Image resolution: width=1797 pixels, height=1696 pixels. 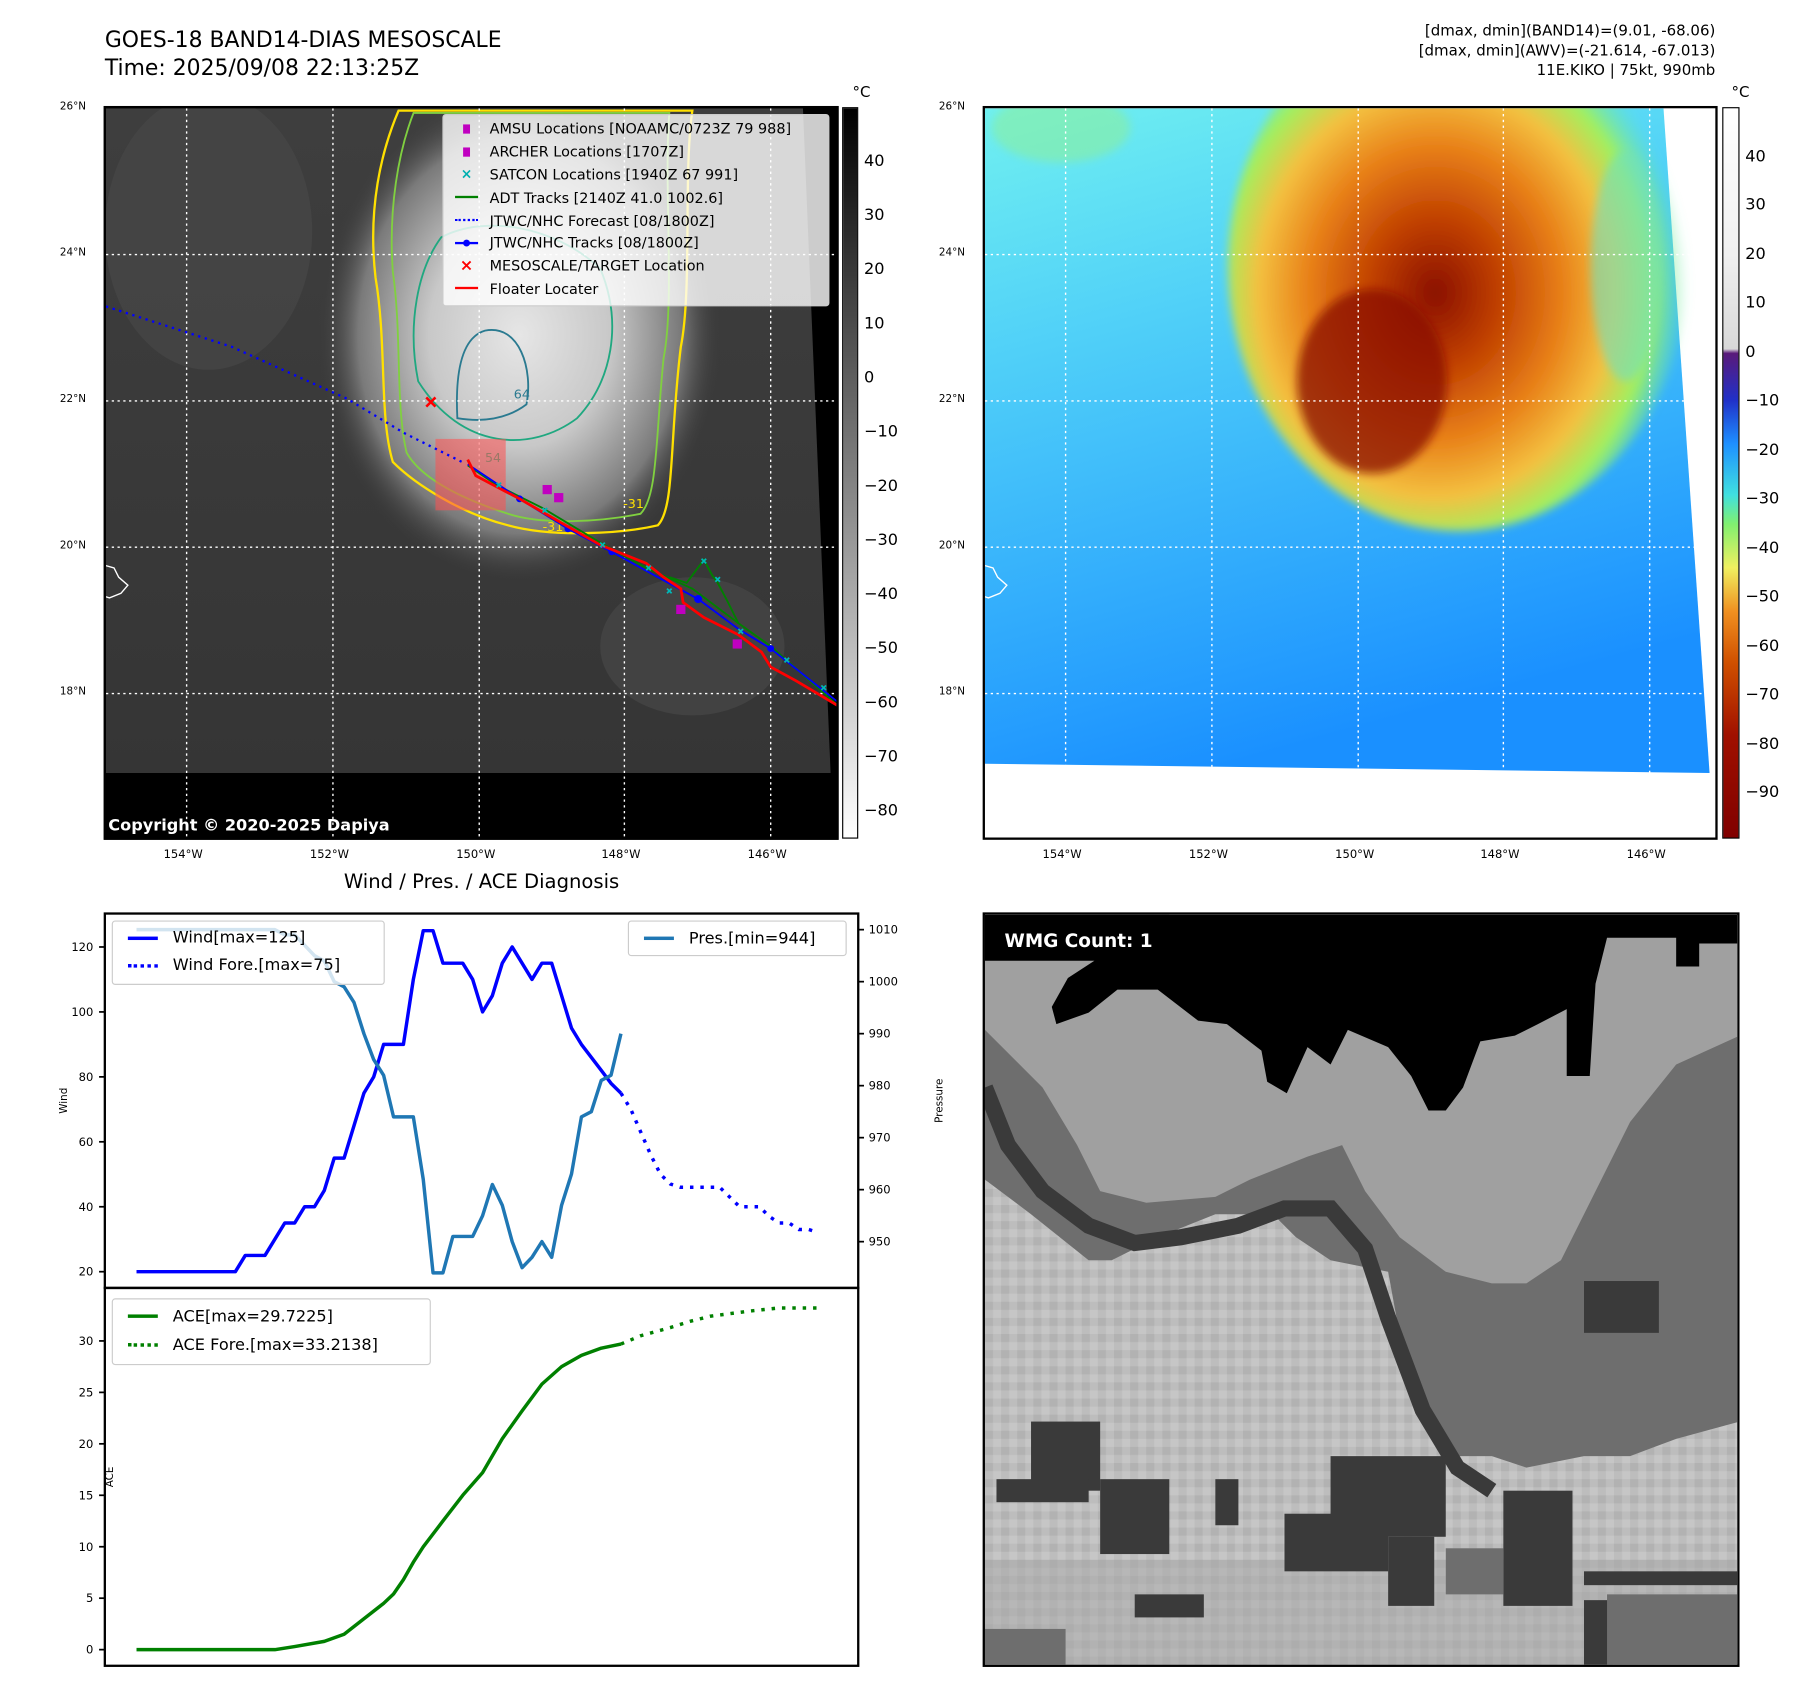 What do you see at coordinates (82, 1012) in the screenshot?
I see `y-tick-label: 100` at bounding box center [82, 1012].